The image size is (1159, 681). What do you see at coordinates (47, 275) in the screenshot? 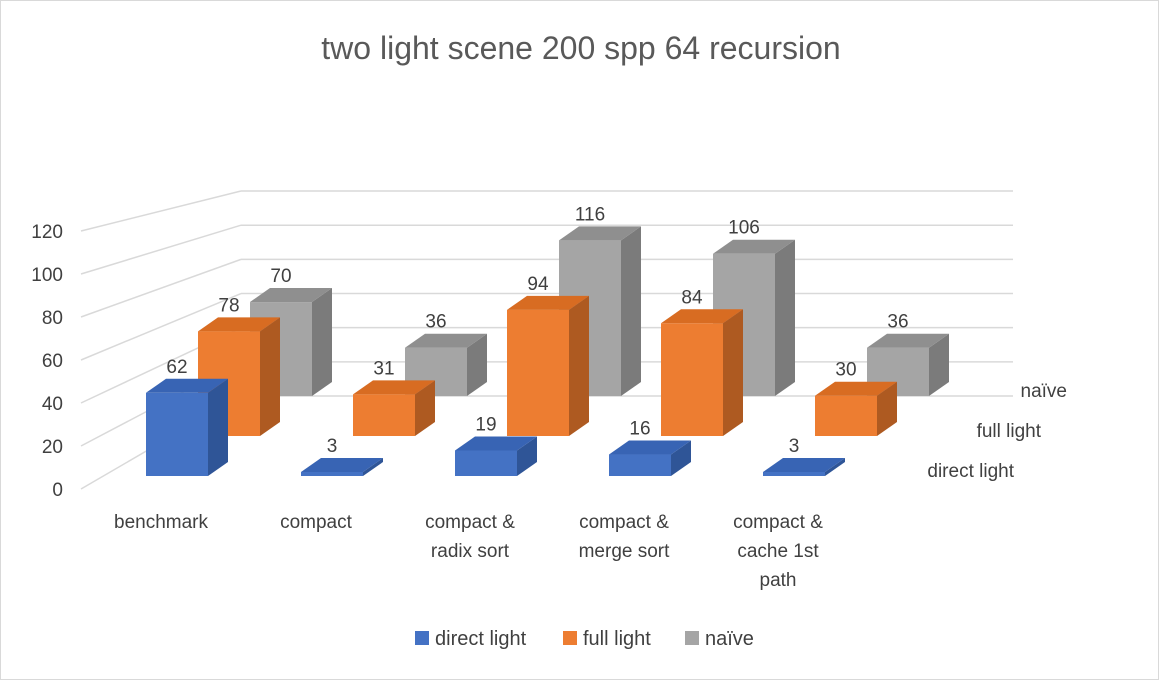
I see `y-tick-label: 100` at bounding box center [47, 275].